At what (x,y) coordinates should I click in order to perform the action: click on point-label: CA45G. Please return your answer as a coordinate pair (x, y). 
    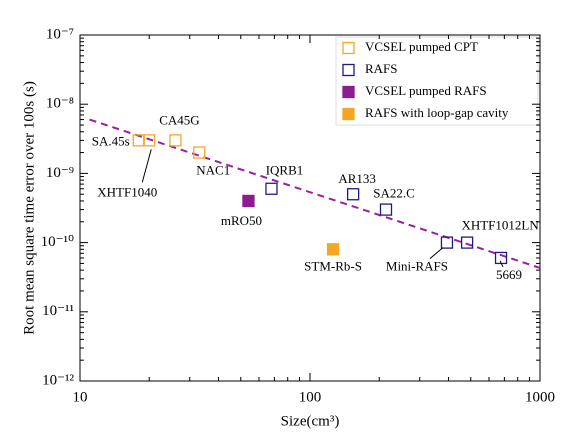
    Looking at the image, I should click on (179, 119).